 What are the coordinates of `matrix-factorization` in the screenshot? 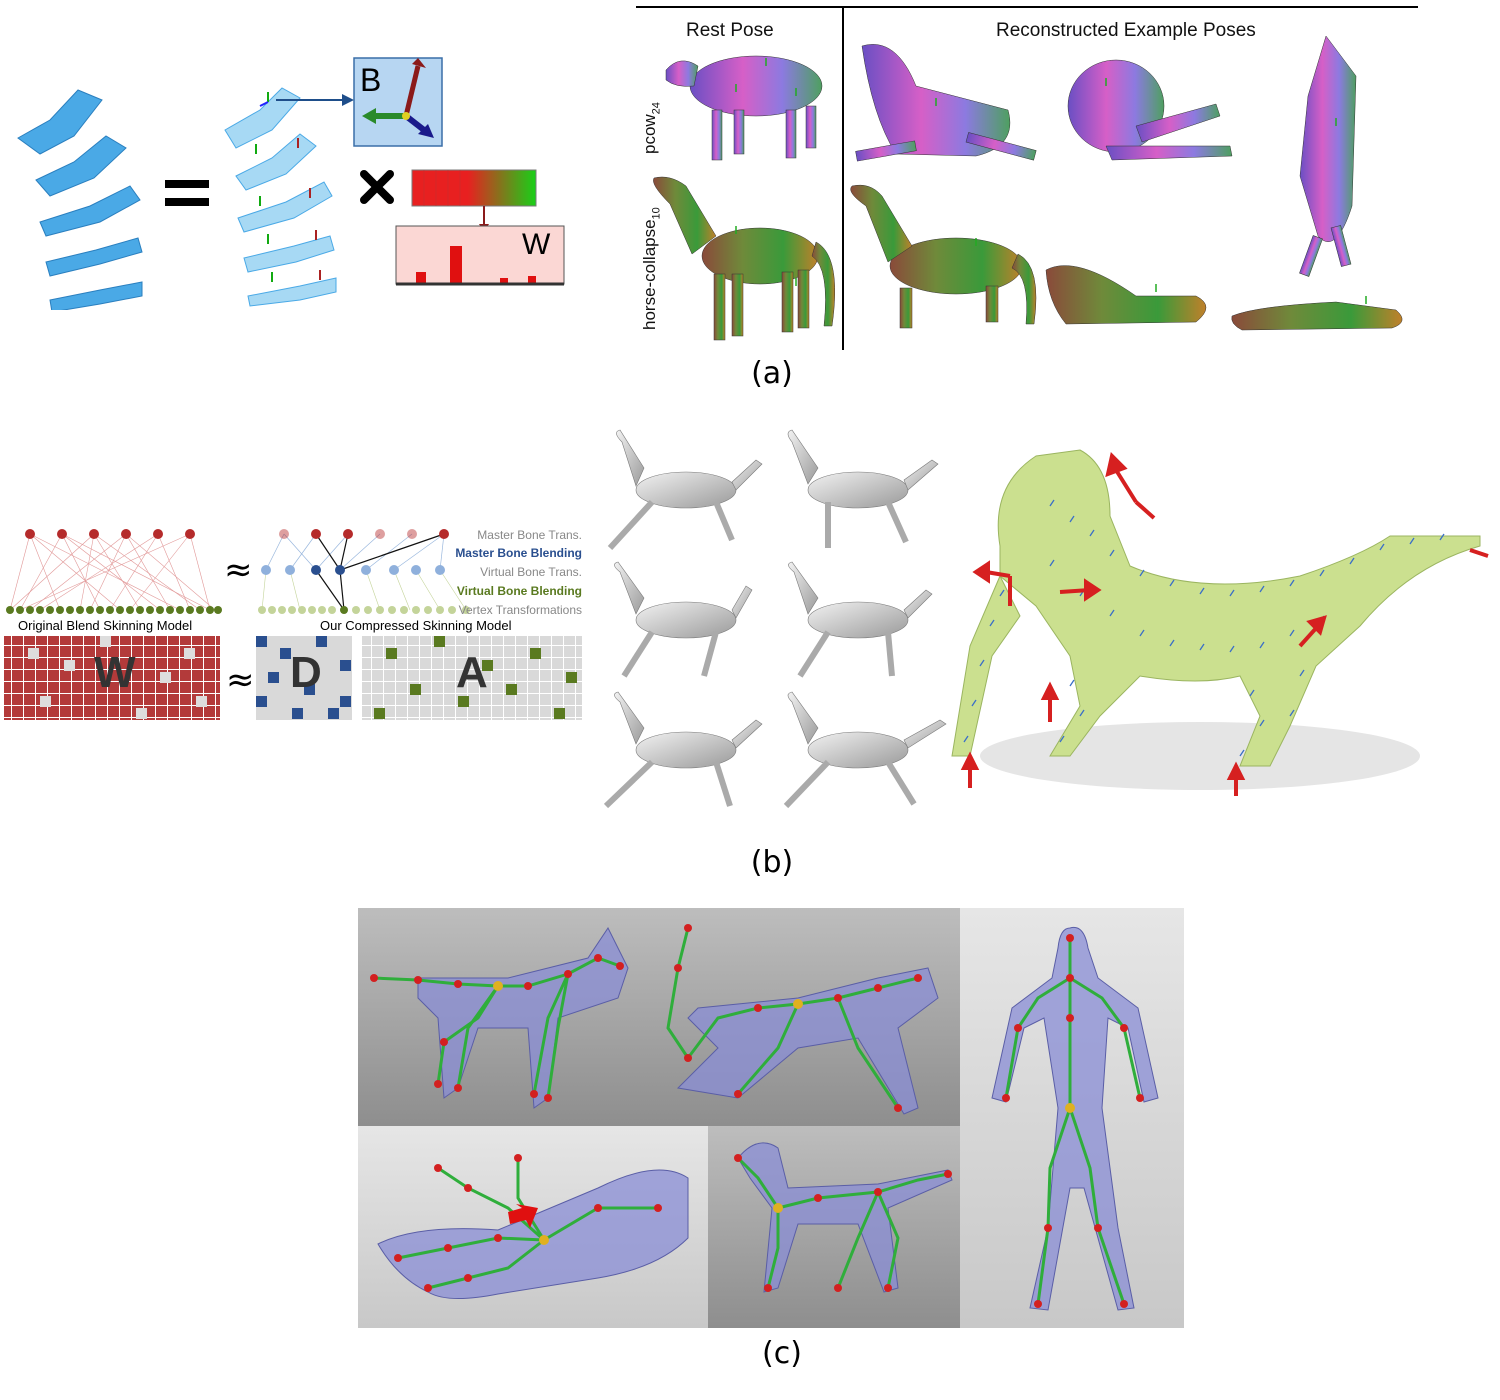 It's located at (293, 678).